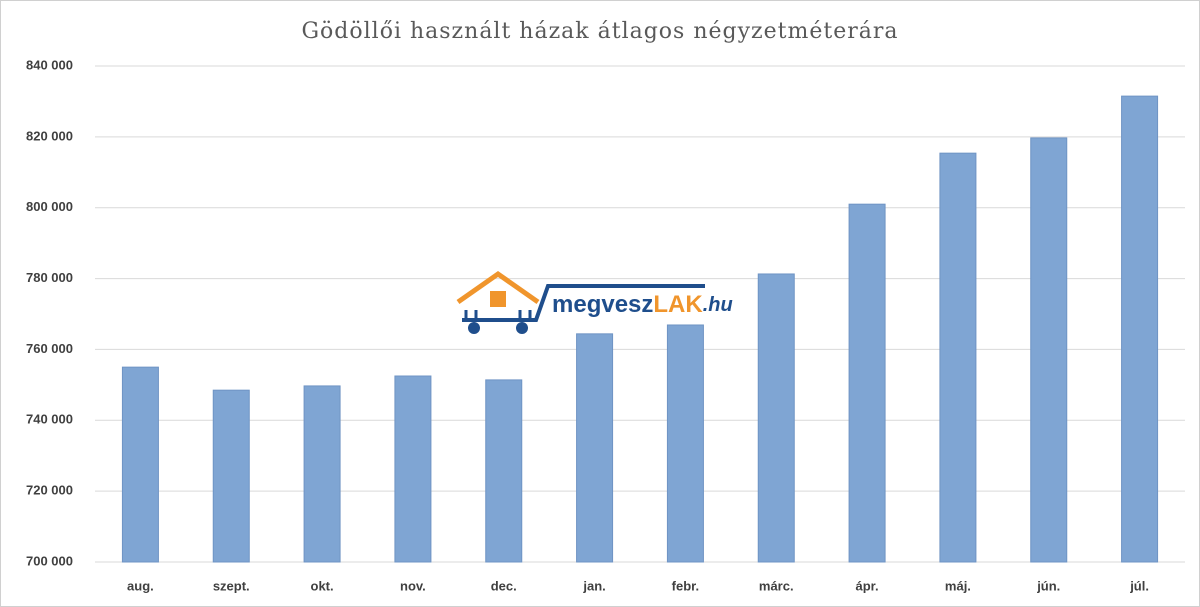 Image resolution: width=1200 pixels, height=607 pixels. I want to click on x-tick-label: júl., so click(1139, 585).